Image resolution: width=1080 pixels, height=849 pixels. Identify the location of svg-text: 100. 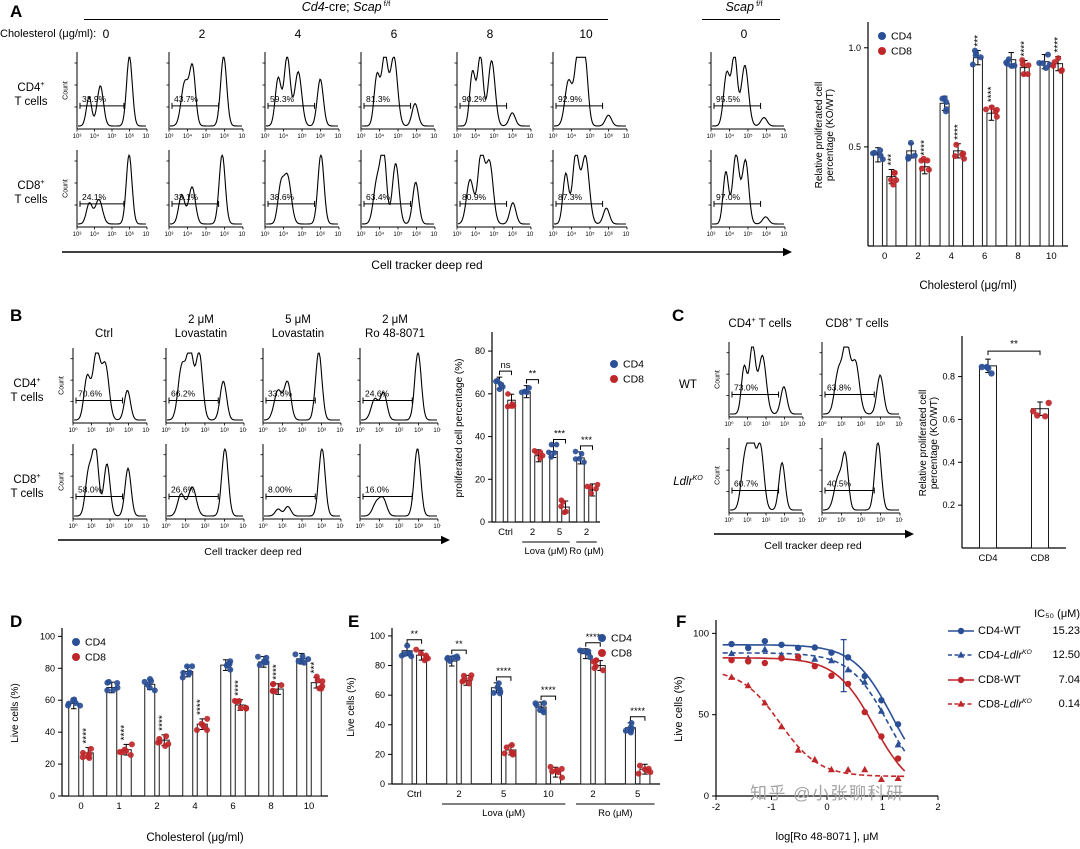
(377, 636).